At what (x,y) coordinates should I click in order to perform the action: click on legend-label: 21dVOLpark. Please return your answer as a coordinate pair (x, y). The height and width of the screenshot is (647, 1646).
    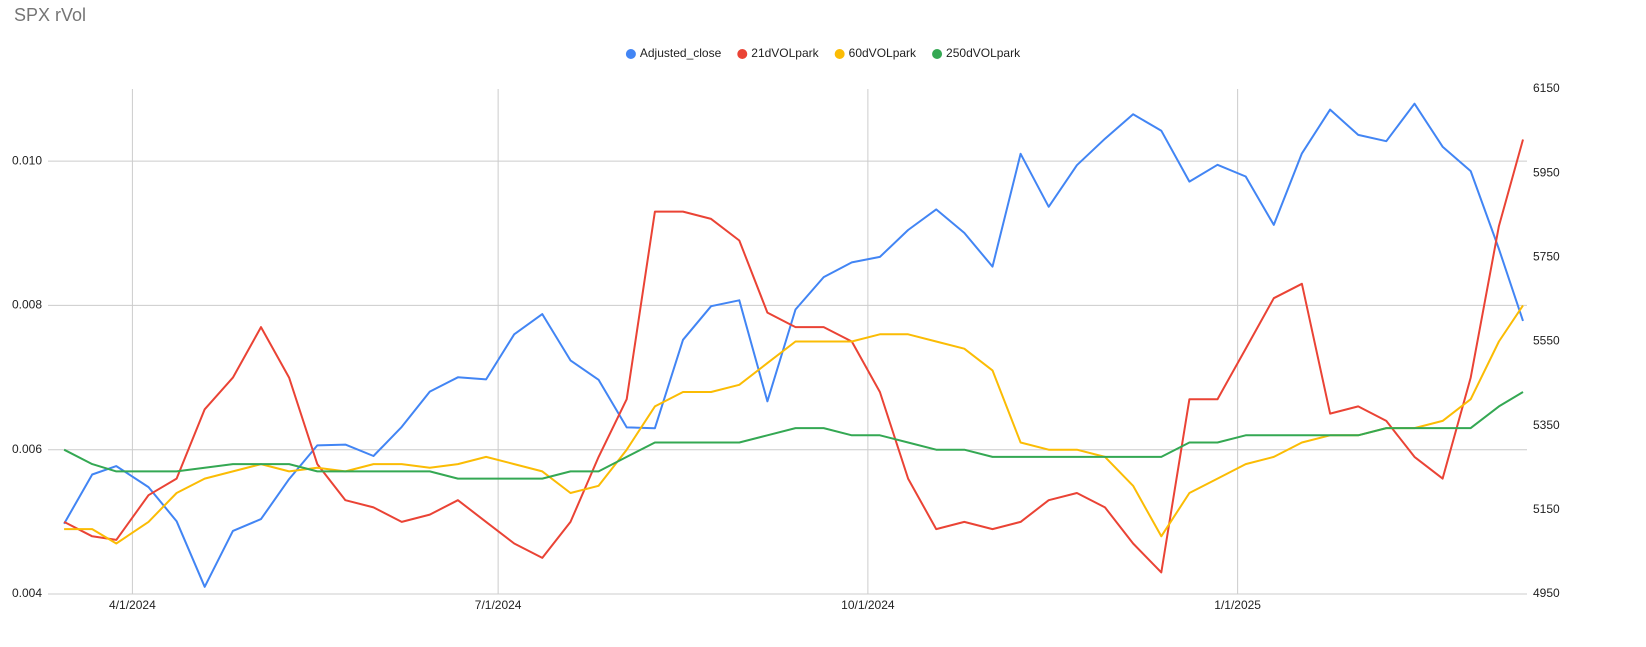
    Looking at the image, I should click on (785, 53).